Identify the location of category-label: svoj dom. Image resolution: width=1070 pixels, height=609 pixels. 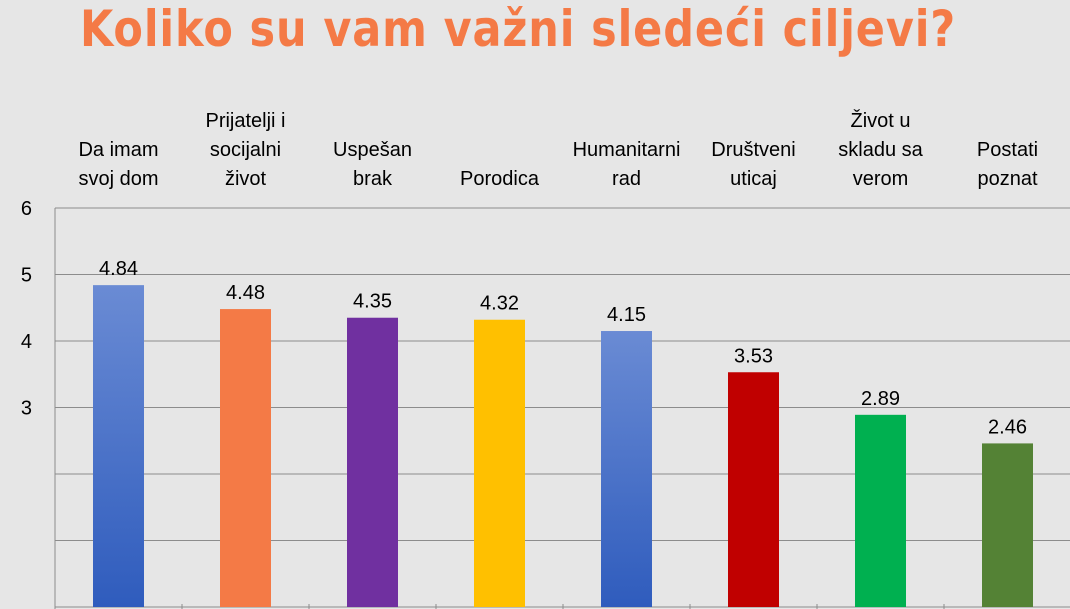
(118, 179).